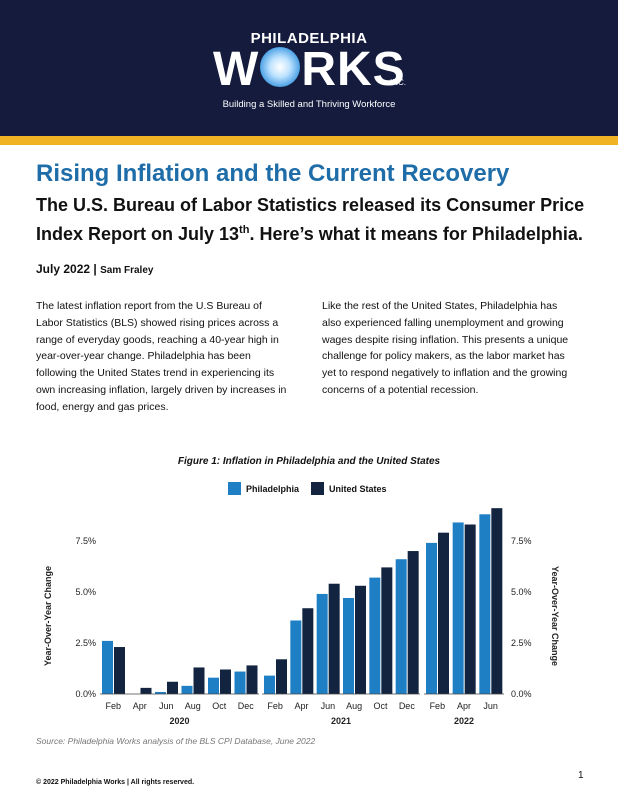  What do you see at coordinates (219, 706) in the screenshot?
I see `x-tick-label-2020-oct: Oct` at bounding box center [219, 706].